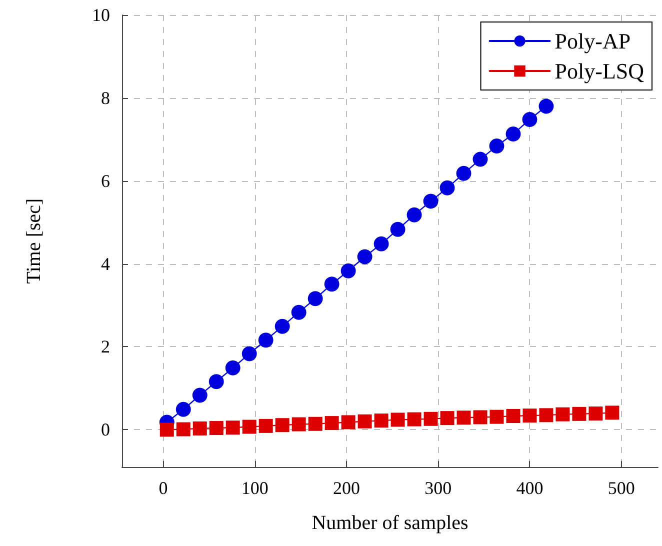  Describe the element at coordinates (105, 180) in the screenshot. I see `y-tick-label: 6` at that location.